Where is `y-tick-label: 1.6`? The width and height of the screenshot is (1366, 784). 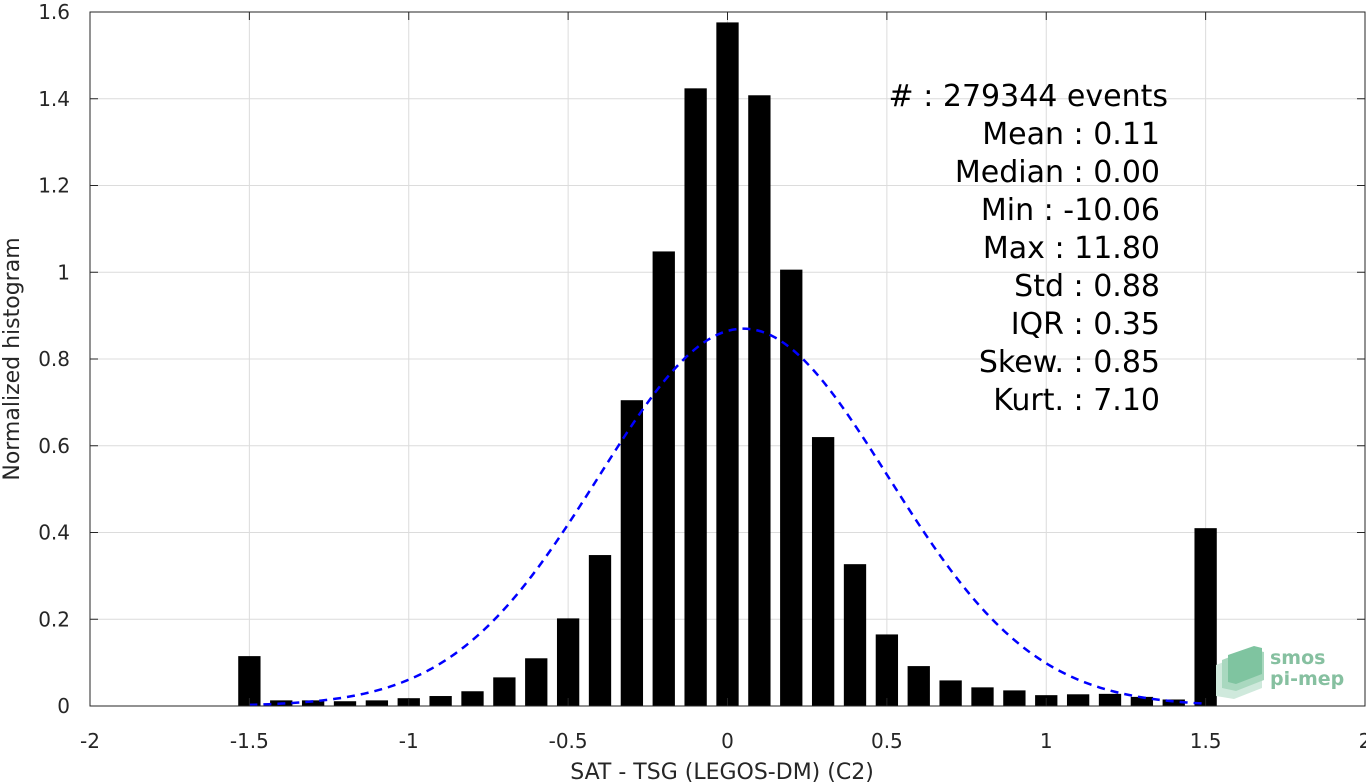 y-tick-label: 1.6 is located at coordinates (54, 12).